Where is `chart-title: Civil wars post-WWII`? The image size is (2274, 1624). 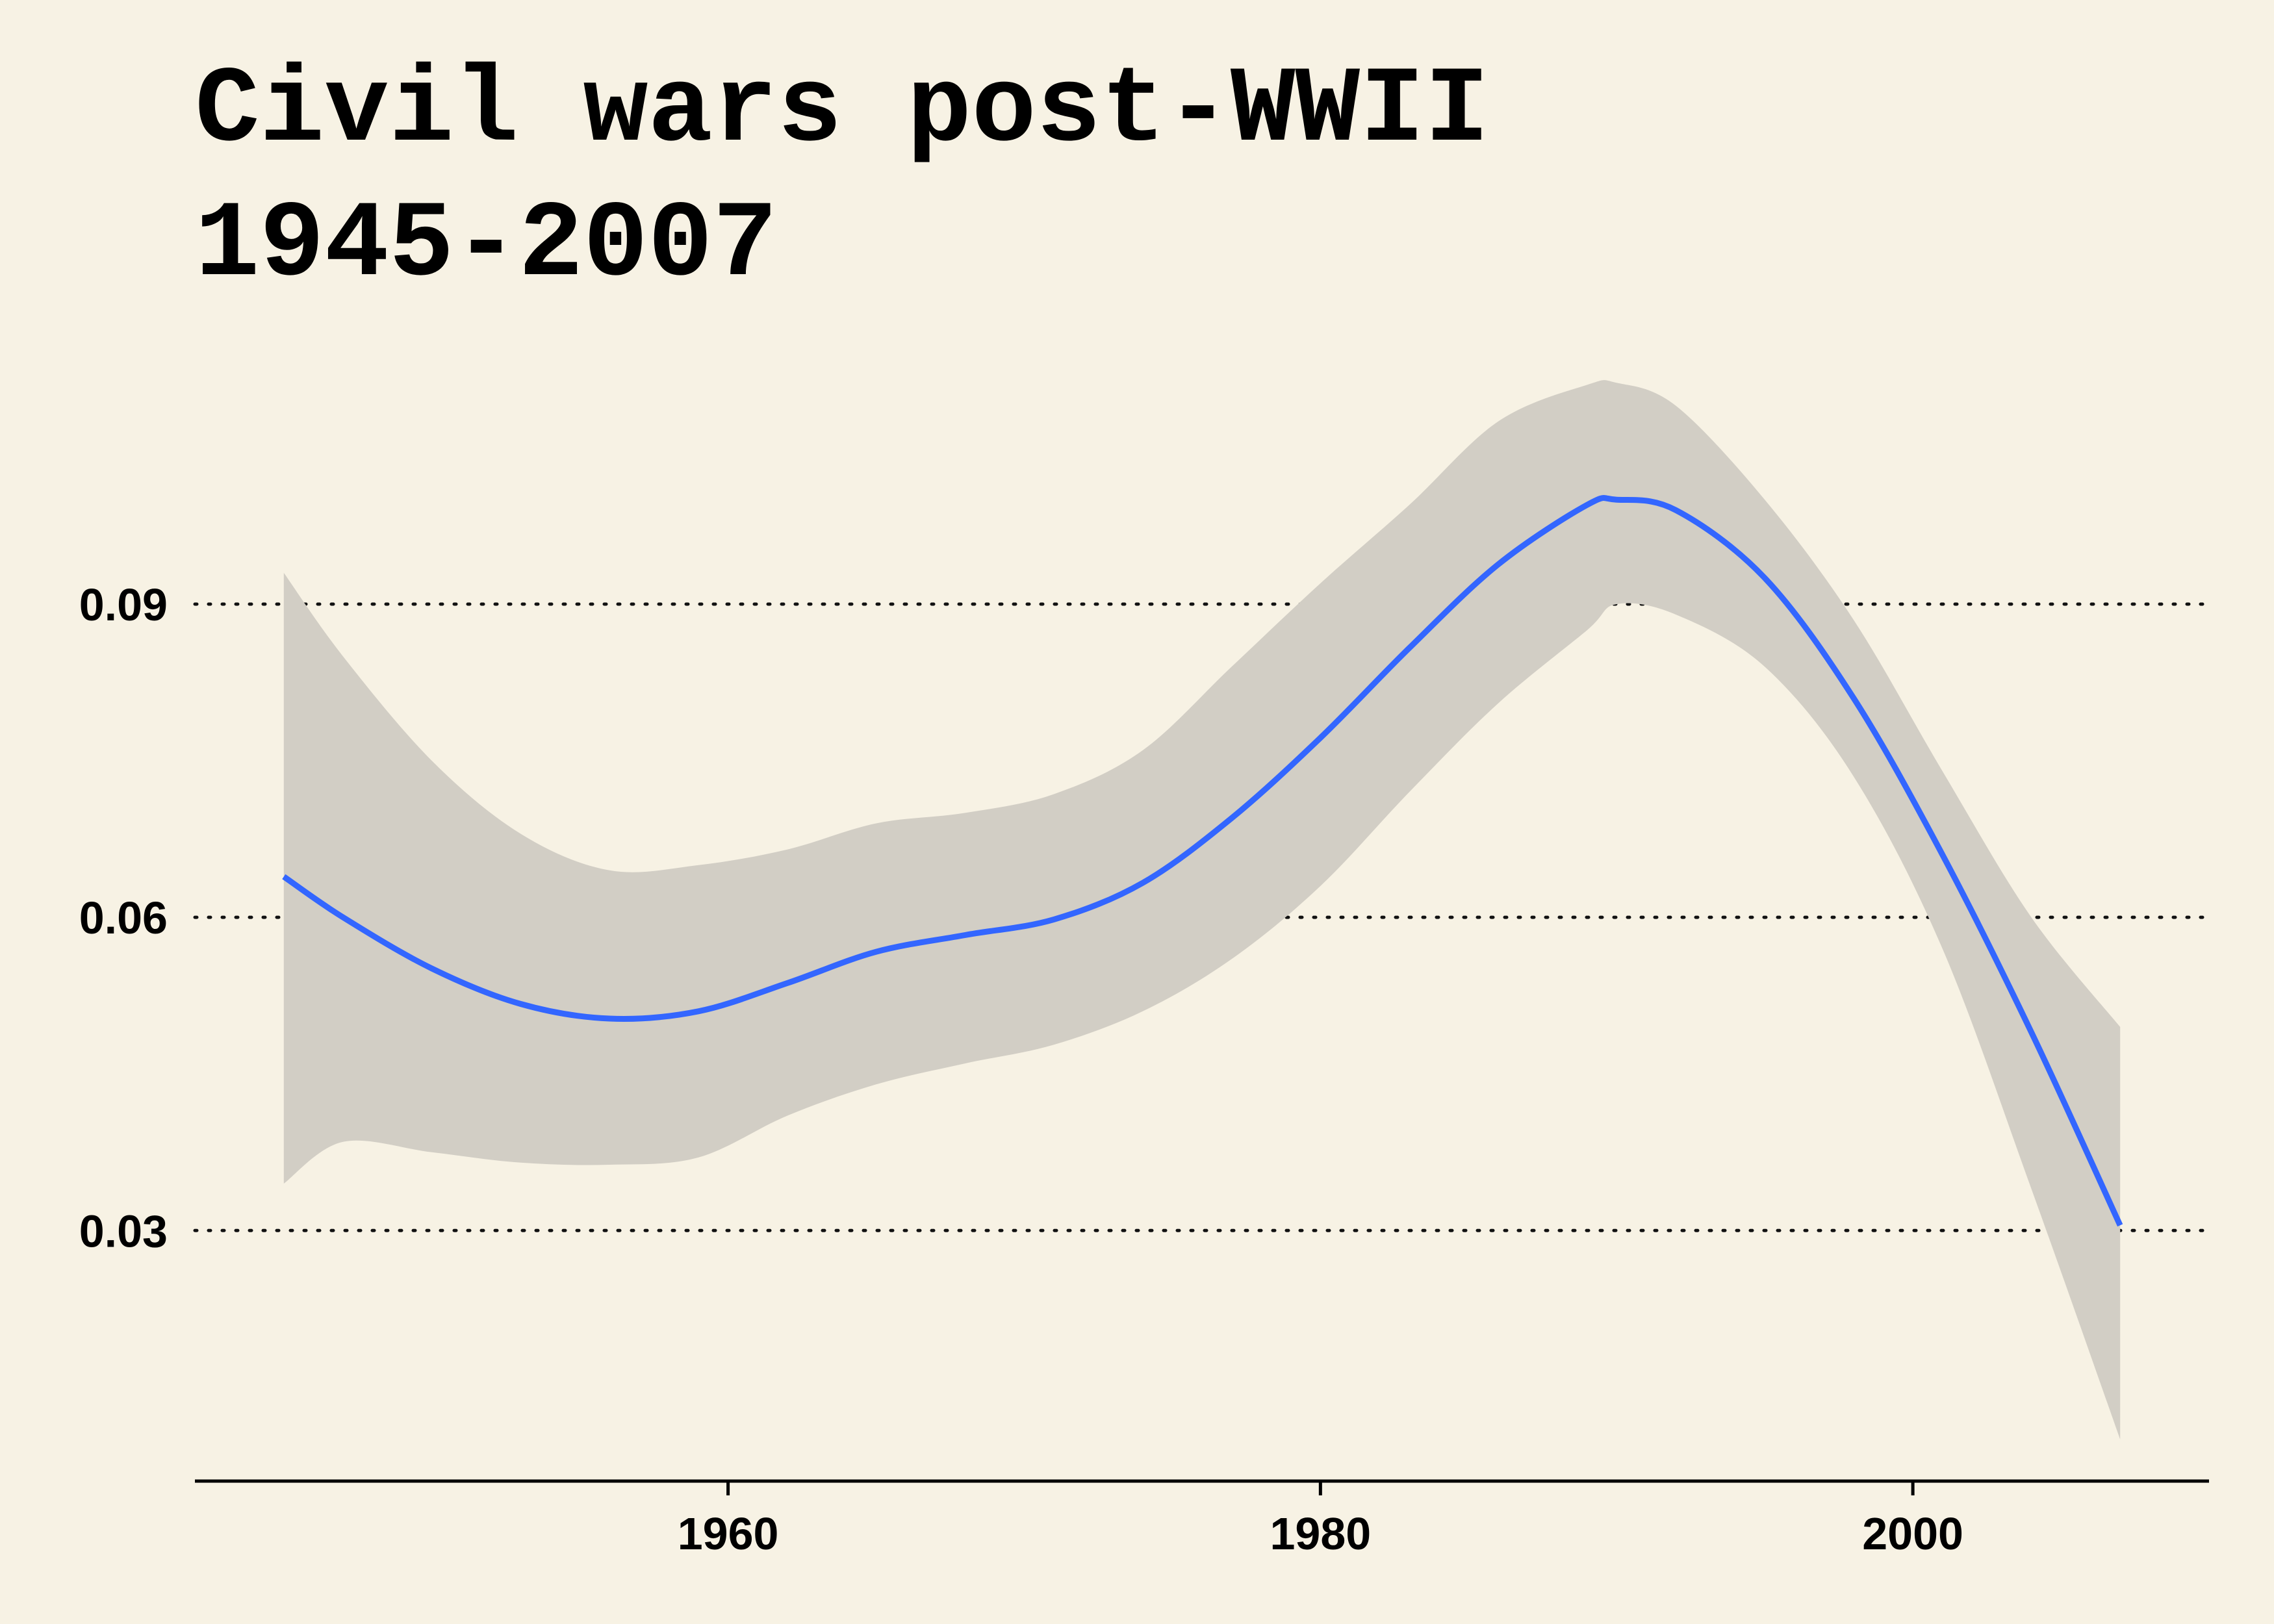
chart-title: Civil wars post-WWII is located at coordinates (842, 111).